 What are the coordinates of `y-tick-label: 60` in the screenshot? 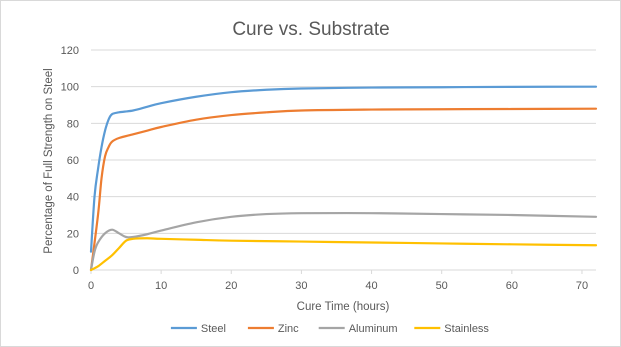 It's located at (73, 161).